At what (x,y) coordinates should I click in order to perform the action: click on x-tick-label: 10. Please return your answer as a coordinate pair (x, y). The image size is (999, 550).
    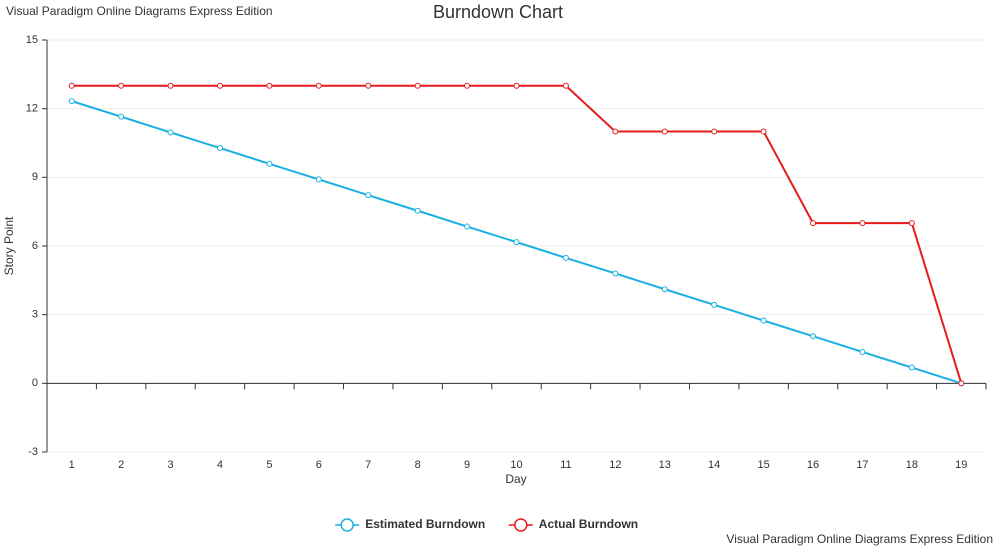
    Looking at the image, I should click on (516, 465).